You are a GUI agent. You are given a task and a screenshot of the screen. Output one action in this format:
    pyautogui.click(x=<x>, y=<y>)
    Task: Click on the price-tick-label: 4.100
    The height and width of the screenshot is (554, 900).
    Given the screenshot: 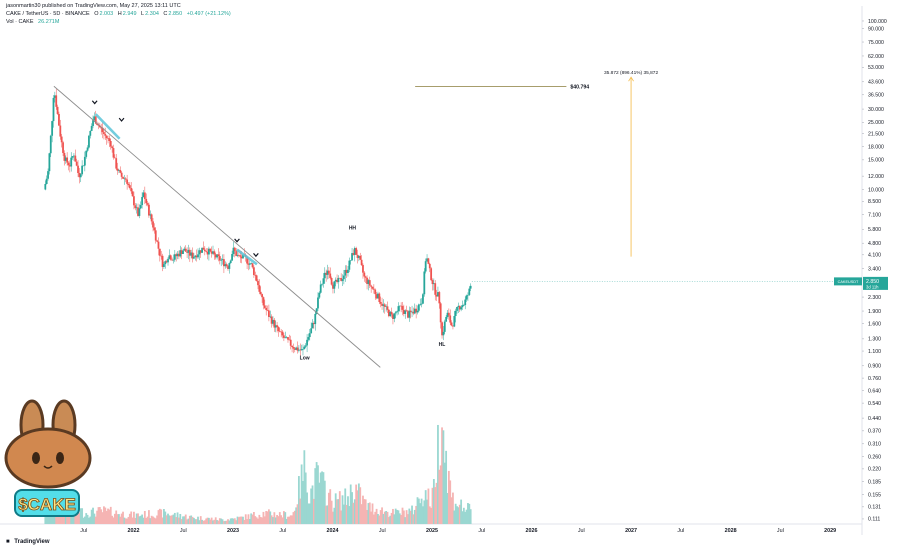 What is the action you would take?
    pyautogui.click(x=874, y=256)
    